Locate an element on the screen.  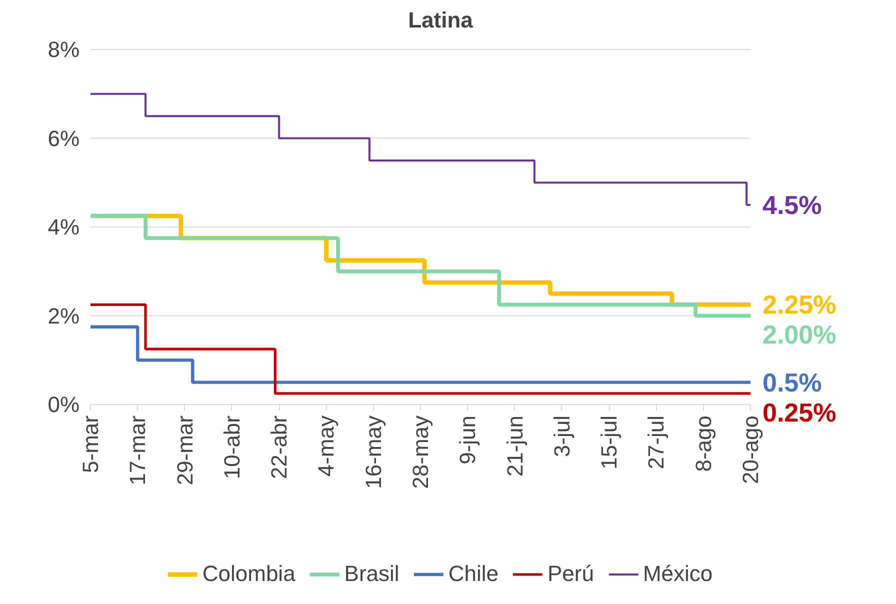
x-tick-label: 10-abr is located at coordinates (231, 448).